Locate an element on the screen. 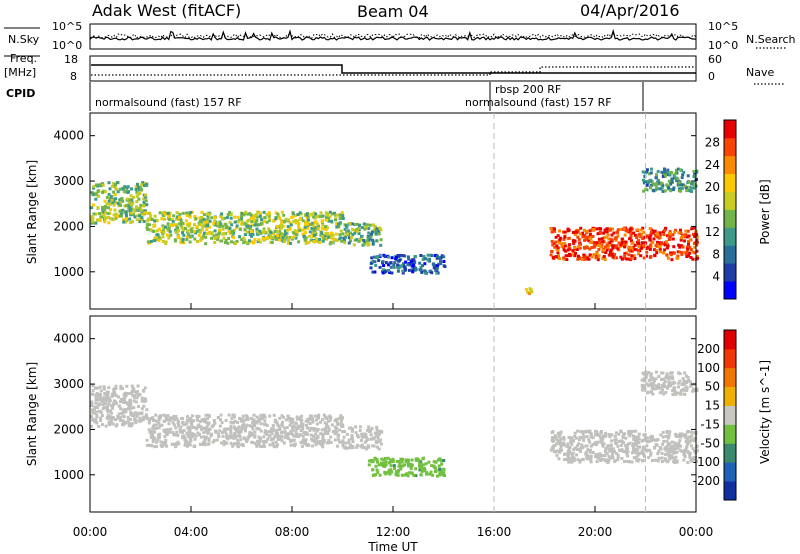  time-markers is located at coordinates (569, 312).